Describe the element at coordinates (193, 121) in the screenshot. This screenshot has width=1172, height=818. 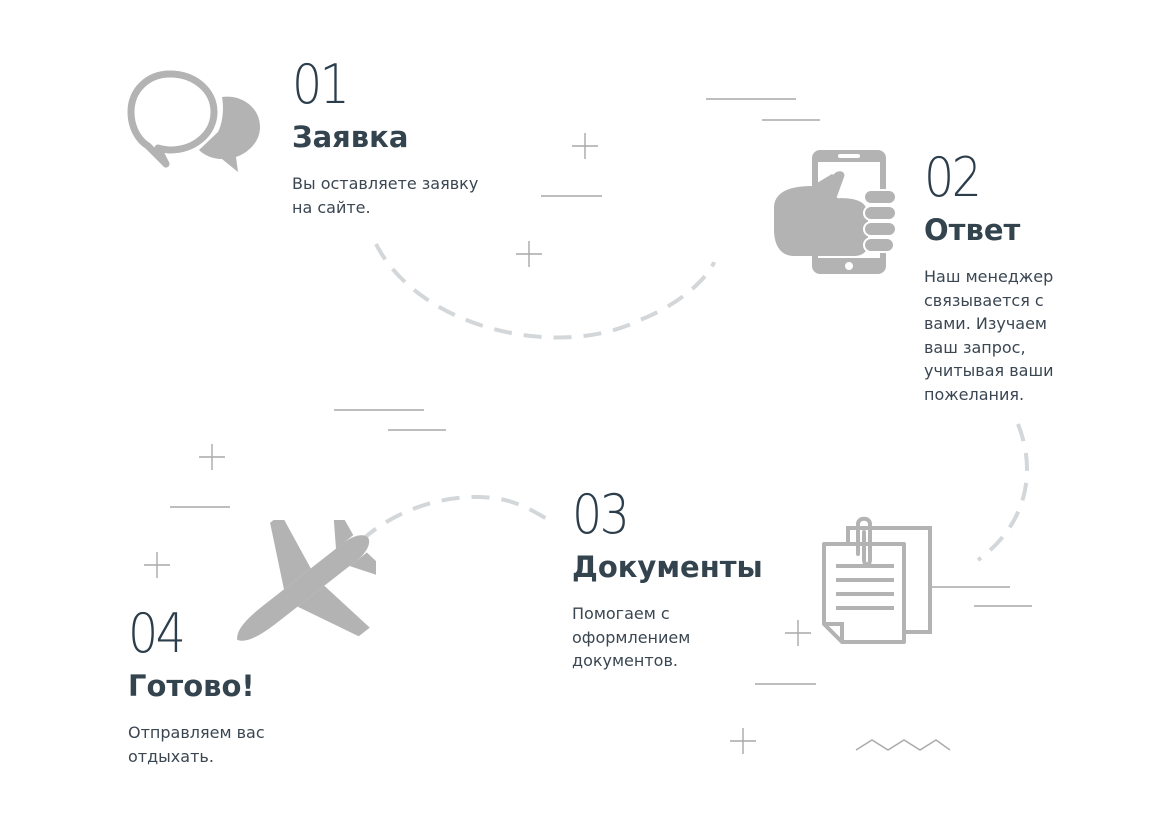
I see `chat-bubbles-icon` at that location.